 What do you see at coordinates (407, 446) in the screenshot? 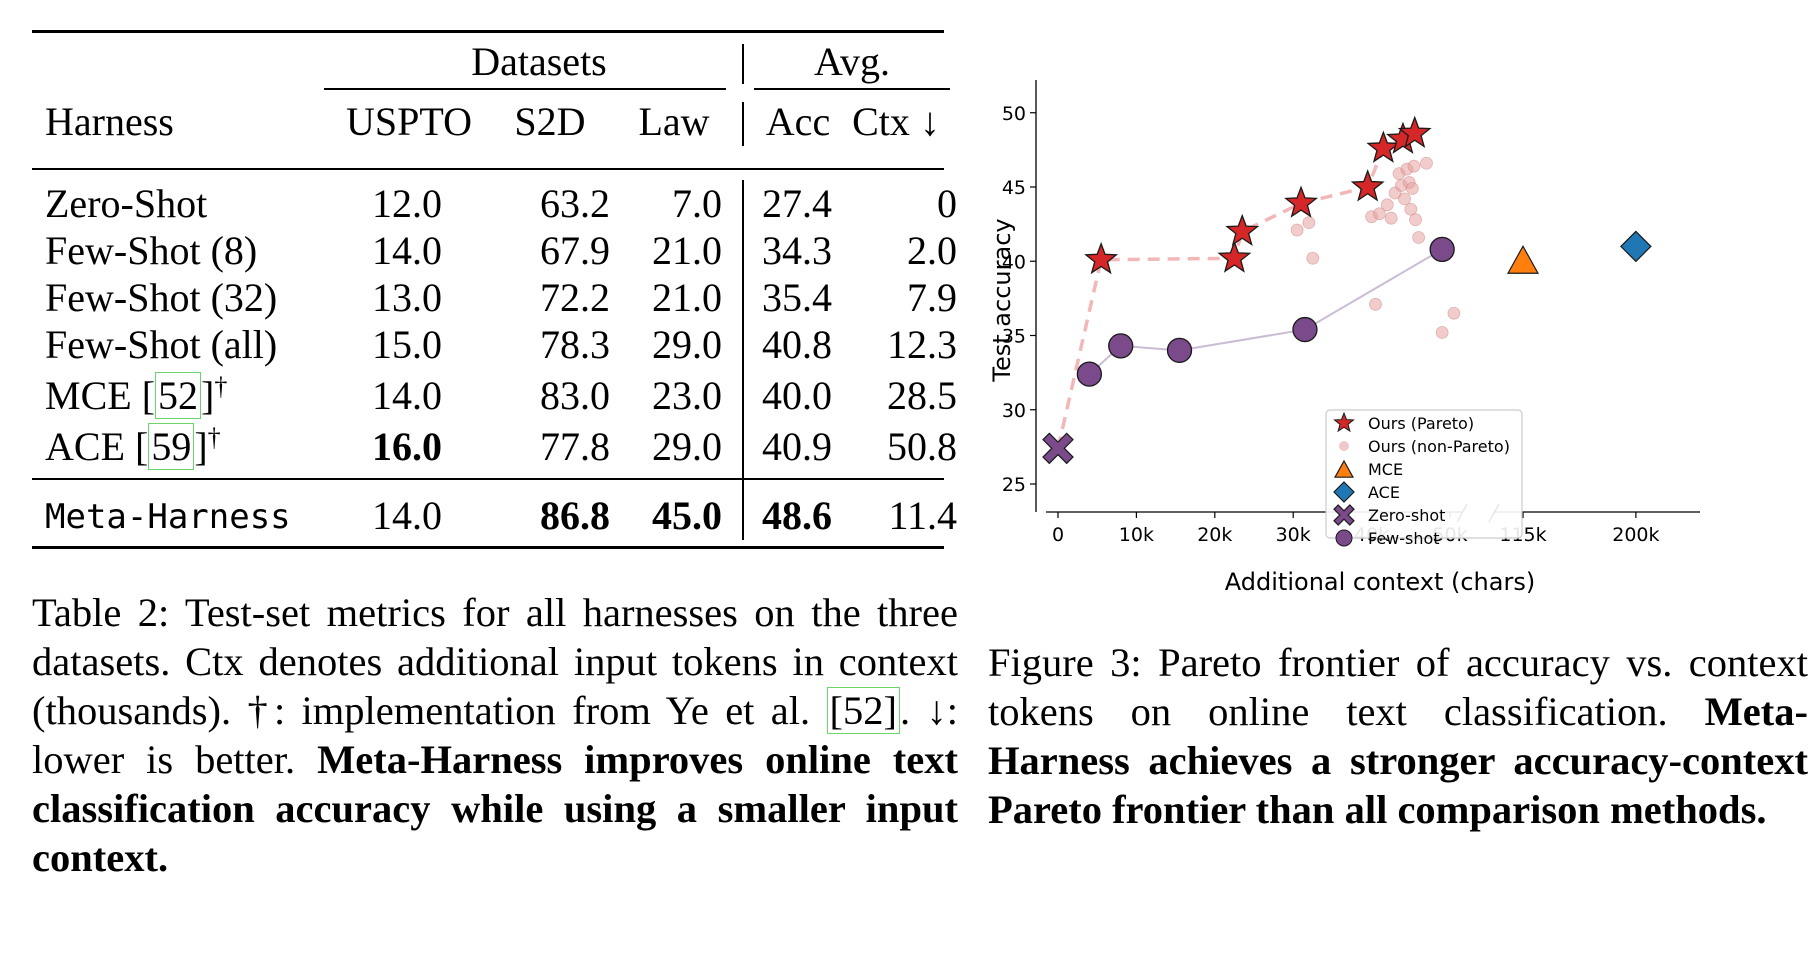
I see `cell-uspto: 16.0` at bounding box center [407, 446].